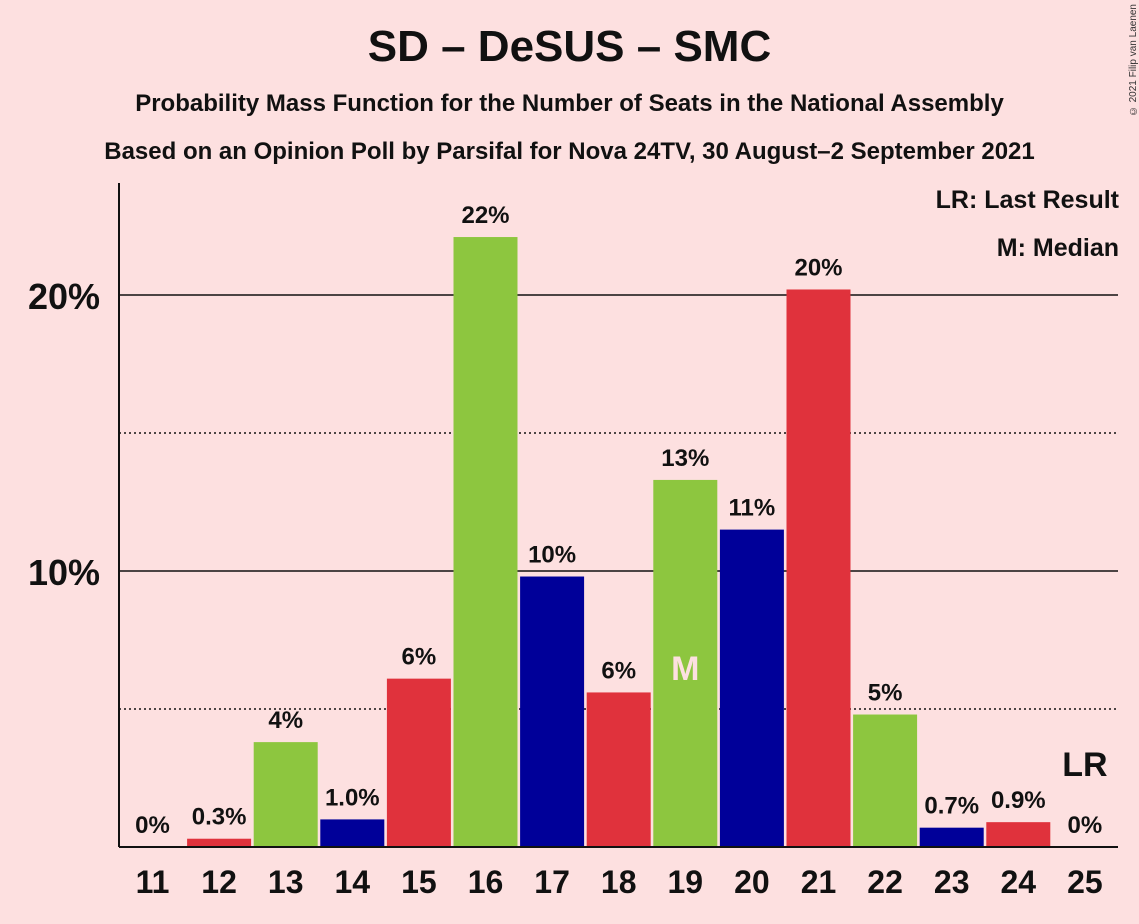 The width and height of the screenshot is (1139, 924). What do you see at coordinates (885, 882) in the screenshot?
I see `x-tick-label: 22` at bounding box center [885, 882].